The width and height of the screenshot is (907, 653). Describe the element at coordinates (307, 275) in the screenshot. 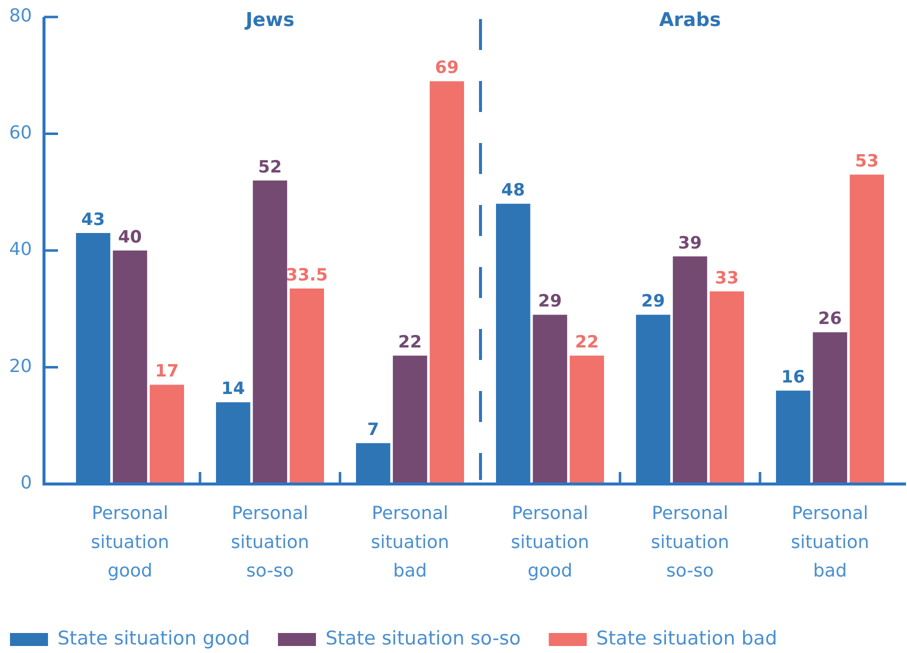

I see `data-label: 33.5` at that location.